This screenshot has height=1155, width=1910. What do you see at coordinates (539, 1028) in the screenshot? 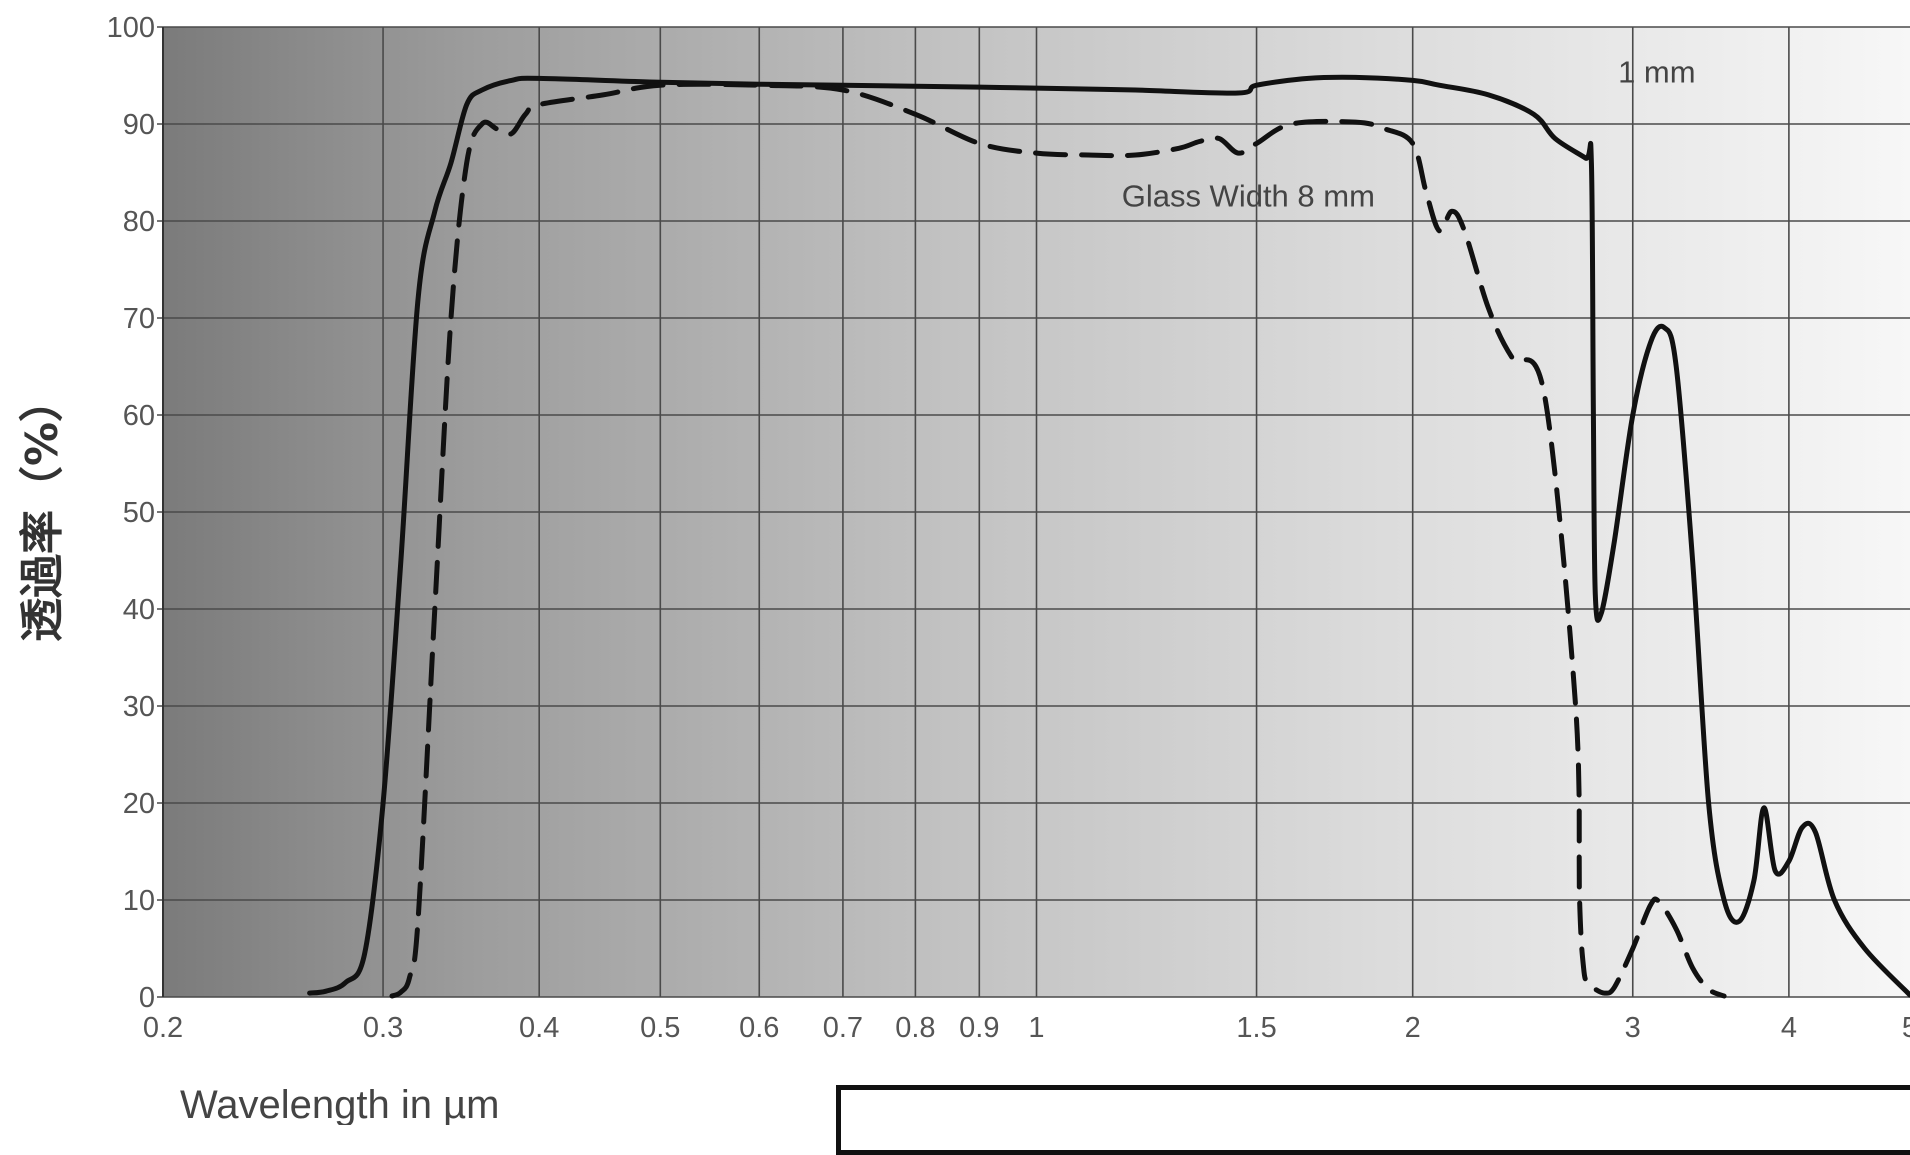
I see `x-tick-label: 0.4` at bounding box center [539, 1028].